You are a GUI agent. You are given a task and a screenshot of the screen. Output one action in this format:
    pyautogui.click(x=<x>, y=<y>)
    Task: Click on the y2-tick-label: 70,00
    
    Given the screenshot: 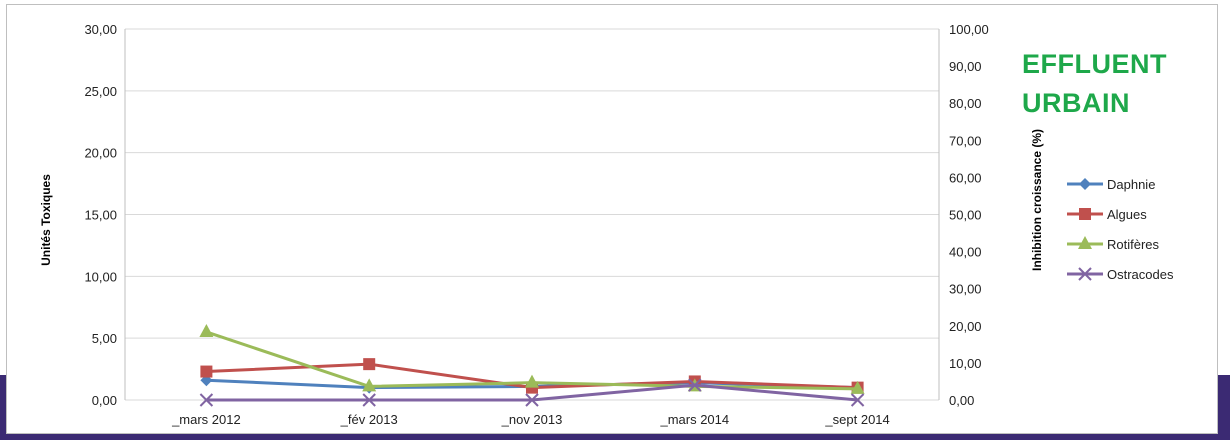 What is the action you would take?
    pyautogui.click(x=965, y=140)
    